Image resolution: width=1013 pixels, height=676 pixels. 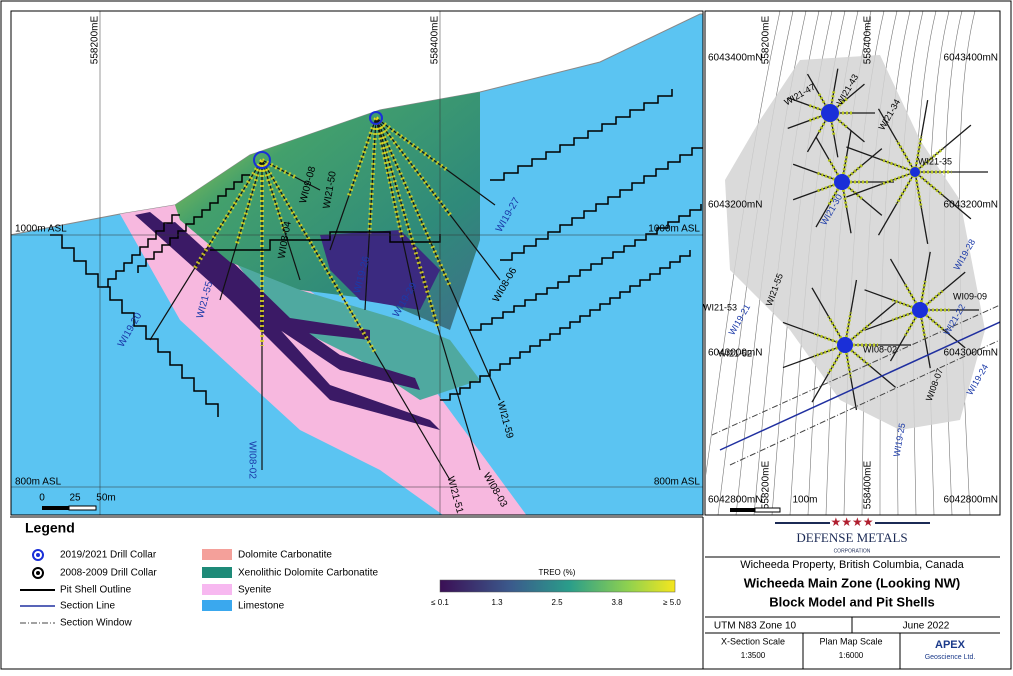 What do you see at coordinates (617, 602) in the screenshot?
I see `colorbar-label: 3.8` at bounding box center [617, 602].